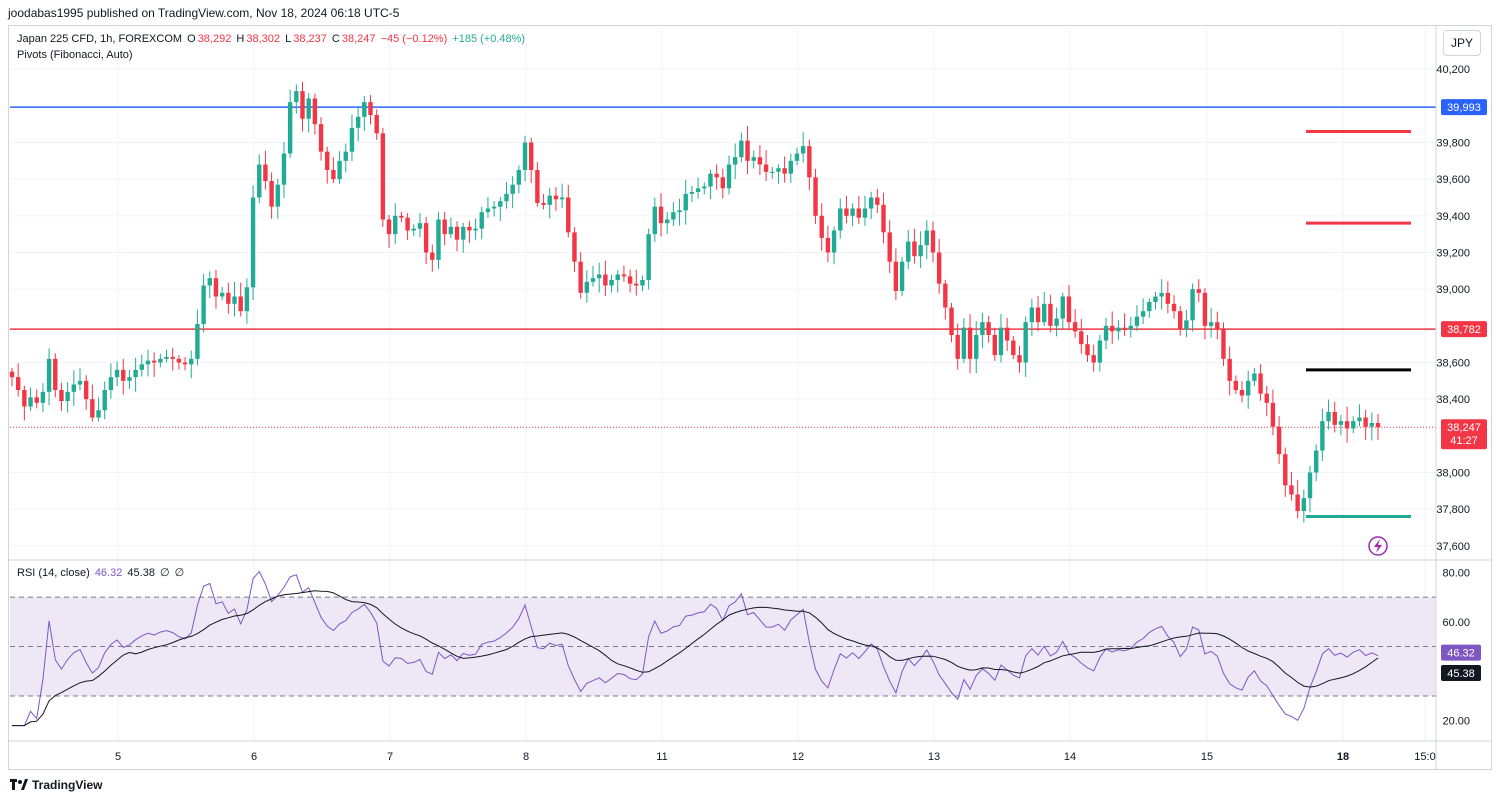 The width and height of the screenshot is (1500, 802). Describe the element at coordinates (1464, 330) in the screenshot. I see `price-tag-label: 38,782` at that location.